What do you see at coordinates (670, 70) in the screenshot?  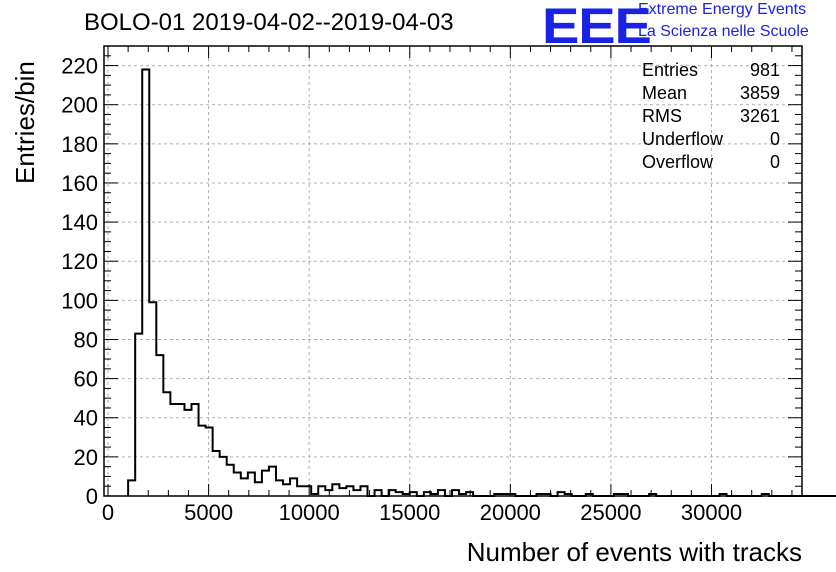 I see `stat-label: Entries` at bounding box center [670, 70].